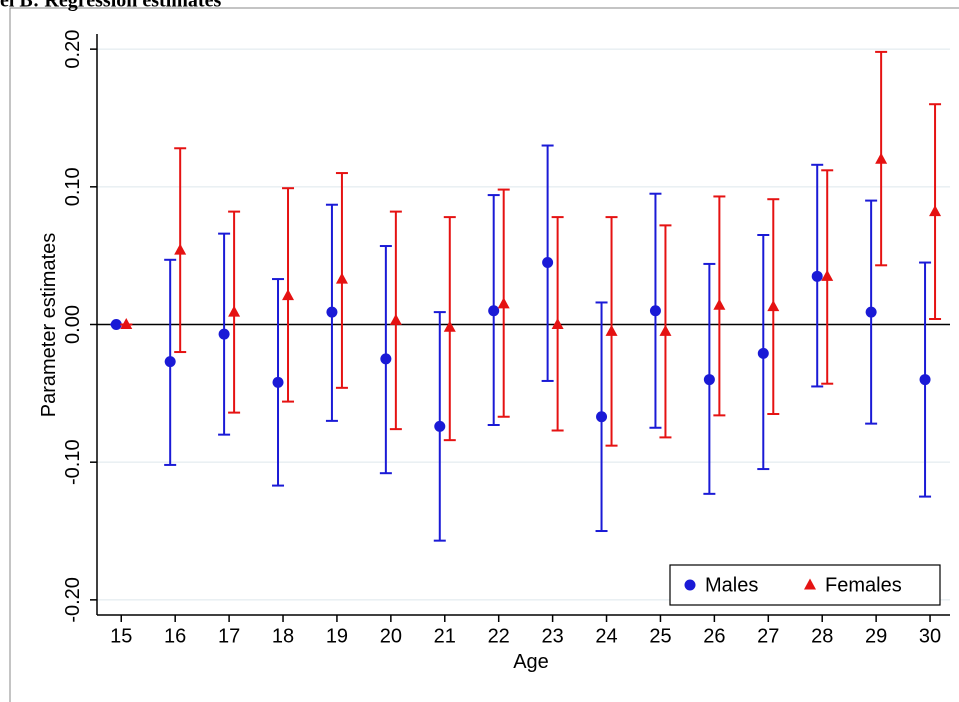 This screenshot has width=959, height=702. What do you see at coordinates (121, 636) in the screenshot?
I see `x-tick-label: 15` at bounding box center [121, 636].